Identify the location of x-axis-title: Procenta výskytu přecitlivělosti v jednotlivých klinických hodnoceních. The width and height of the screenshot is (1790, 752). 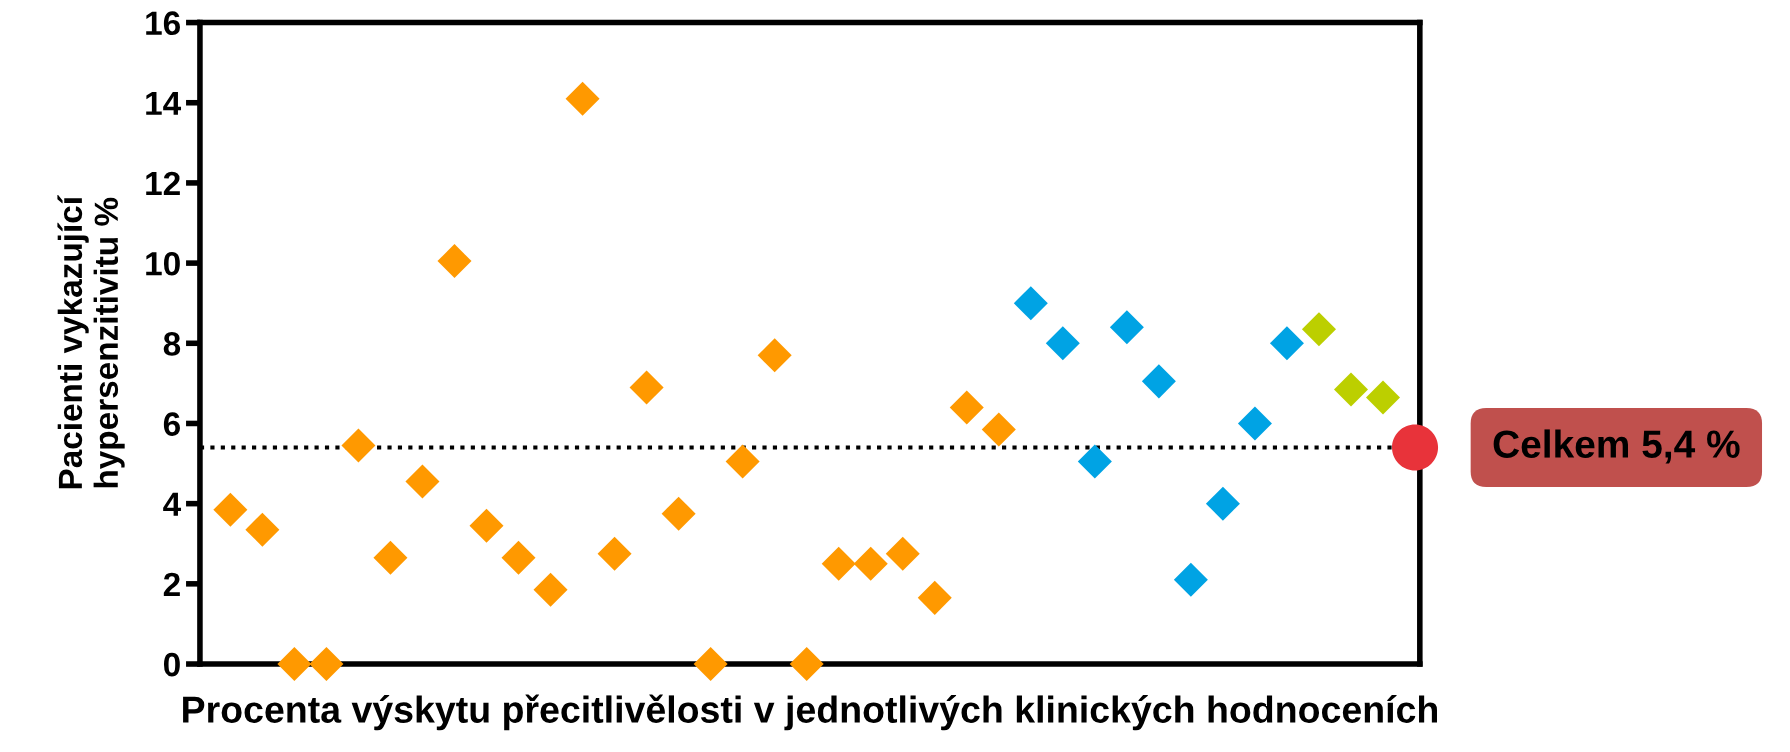
(810, 712).